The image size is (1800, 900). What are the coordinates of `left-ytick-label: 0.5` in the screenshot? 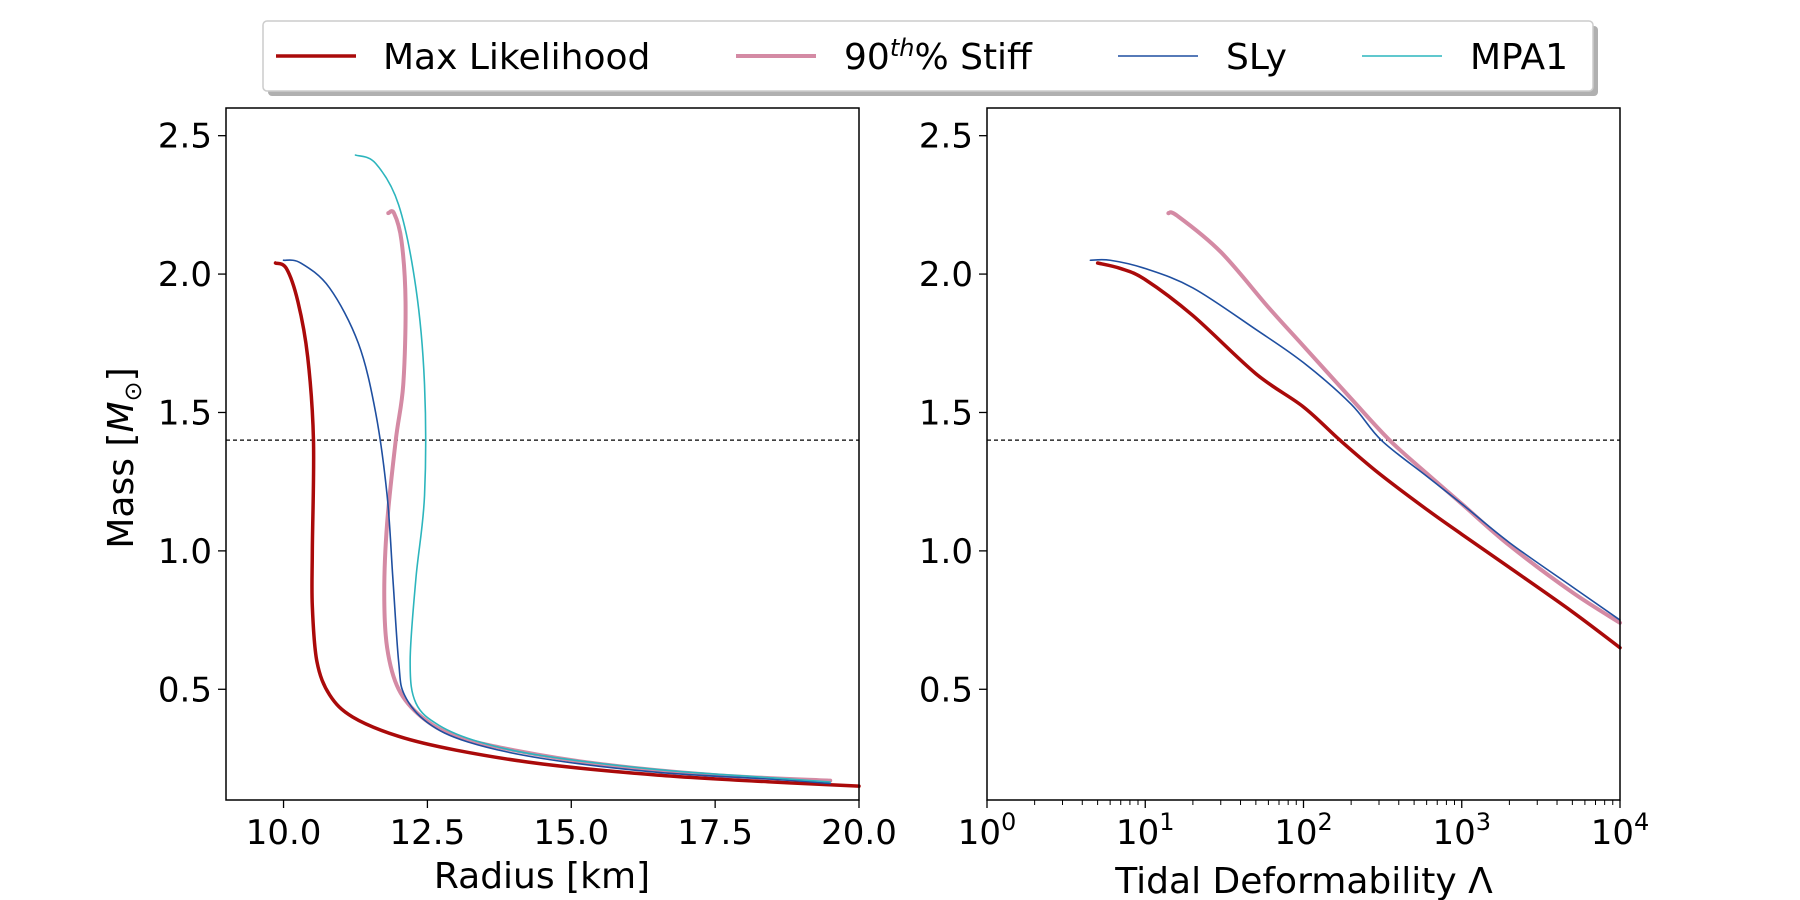 It's located at (185, 690).